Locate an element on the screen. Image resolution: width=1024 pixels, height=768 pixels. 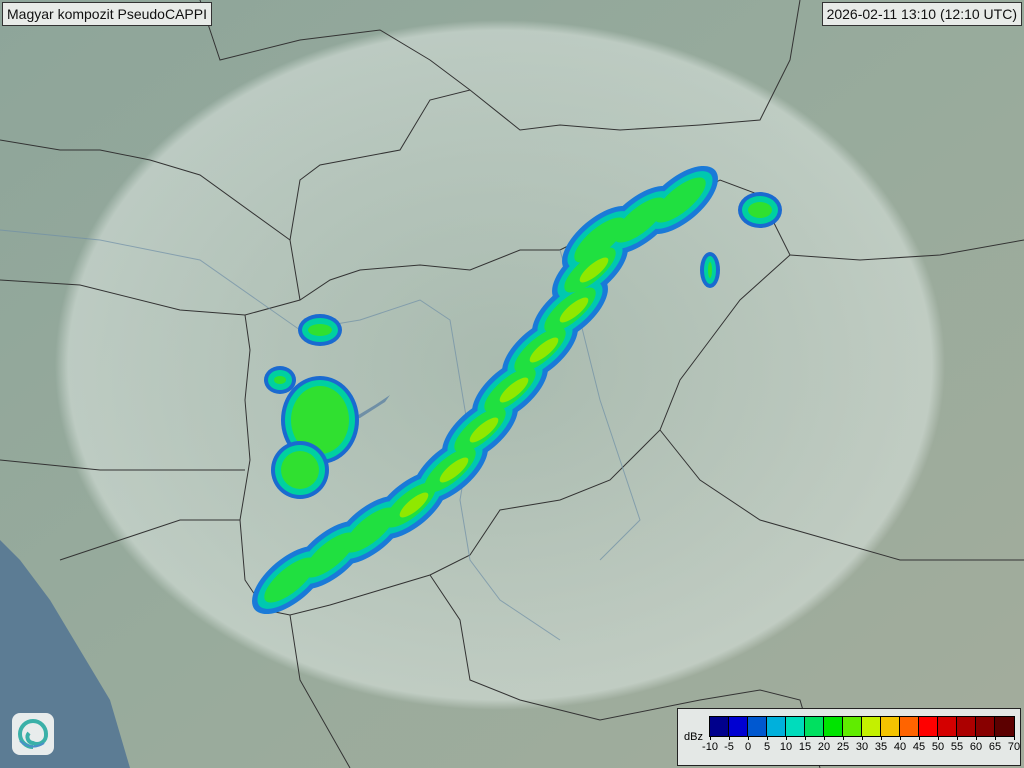
adriatic-sea is located at coordinates (65, 654).